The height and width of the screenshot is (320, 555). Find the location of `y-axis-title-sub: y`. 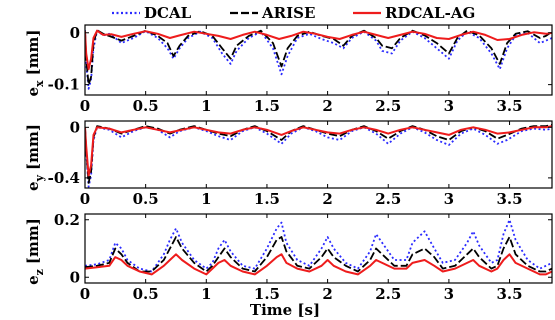

y-axis-title-sub: y is located at coordinates (39, 178).